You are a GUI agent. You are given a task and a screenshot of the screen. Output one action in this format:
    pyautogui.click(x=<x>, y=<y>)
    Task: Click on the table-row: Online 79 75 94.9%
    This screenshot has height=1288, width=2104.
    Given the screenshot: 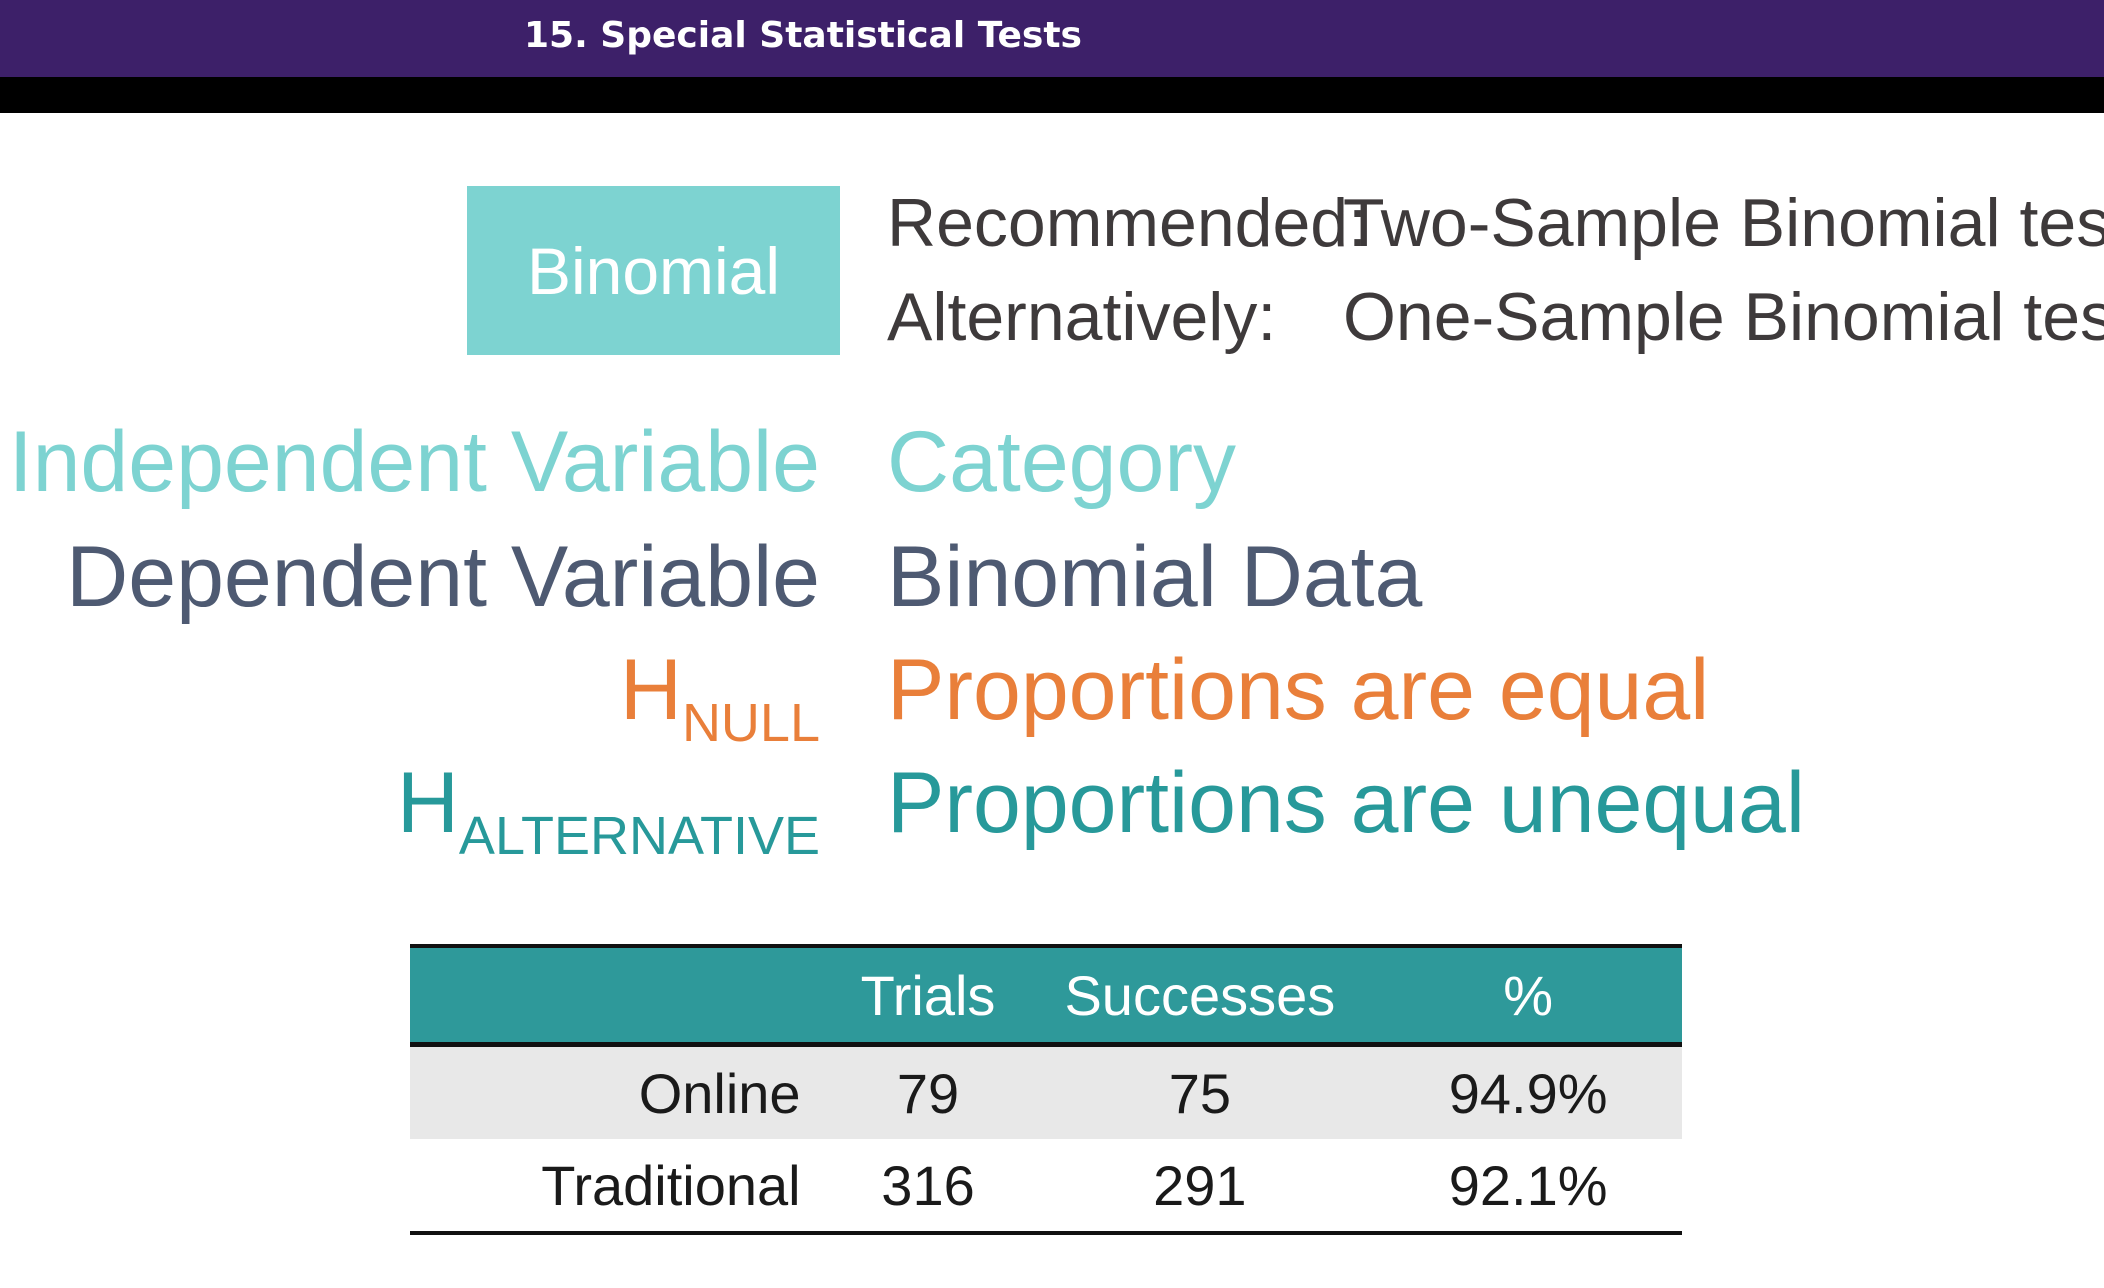 What is the action you would take?
    pyautogui.click(x=1046, y=1091)
    